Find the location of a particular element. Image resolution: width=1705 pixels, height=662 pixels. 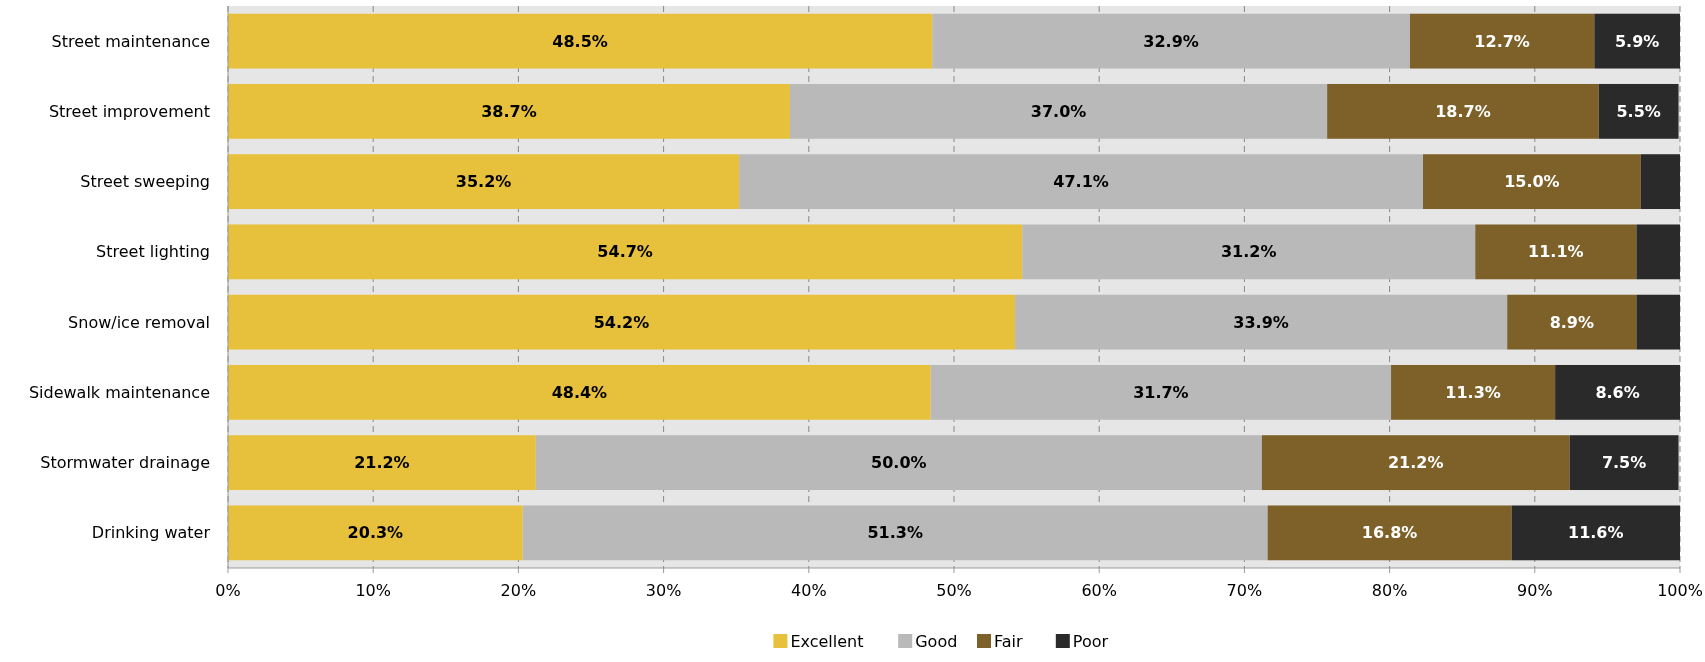

data-label: 15.0% is located at coordinates (1532, 182).